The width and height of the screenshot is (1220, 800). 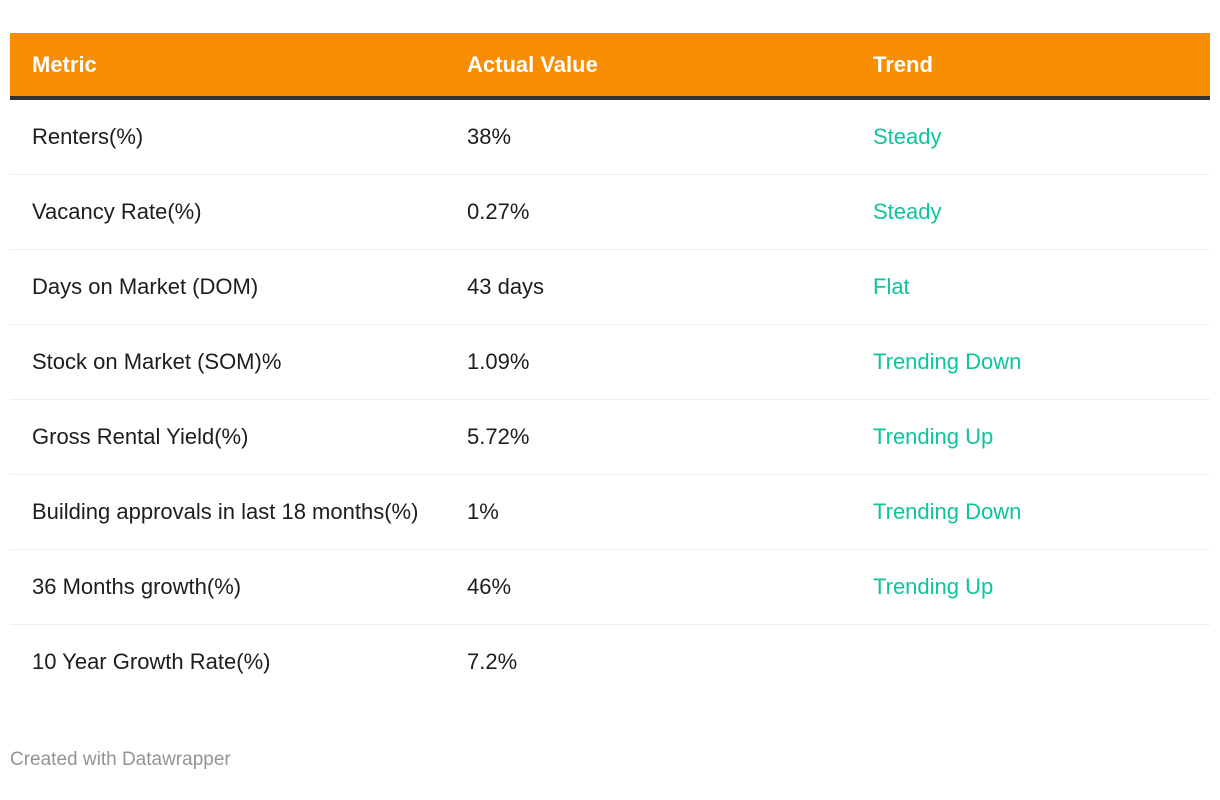 What do you see at coordinates (1030, 287) in the screenshot?
I see `trend-cell: Flat` at bounding box center [1030, 287].